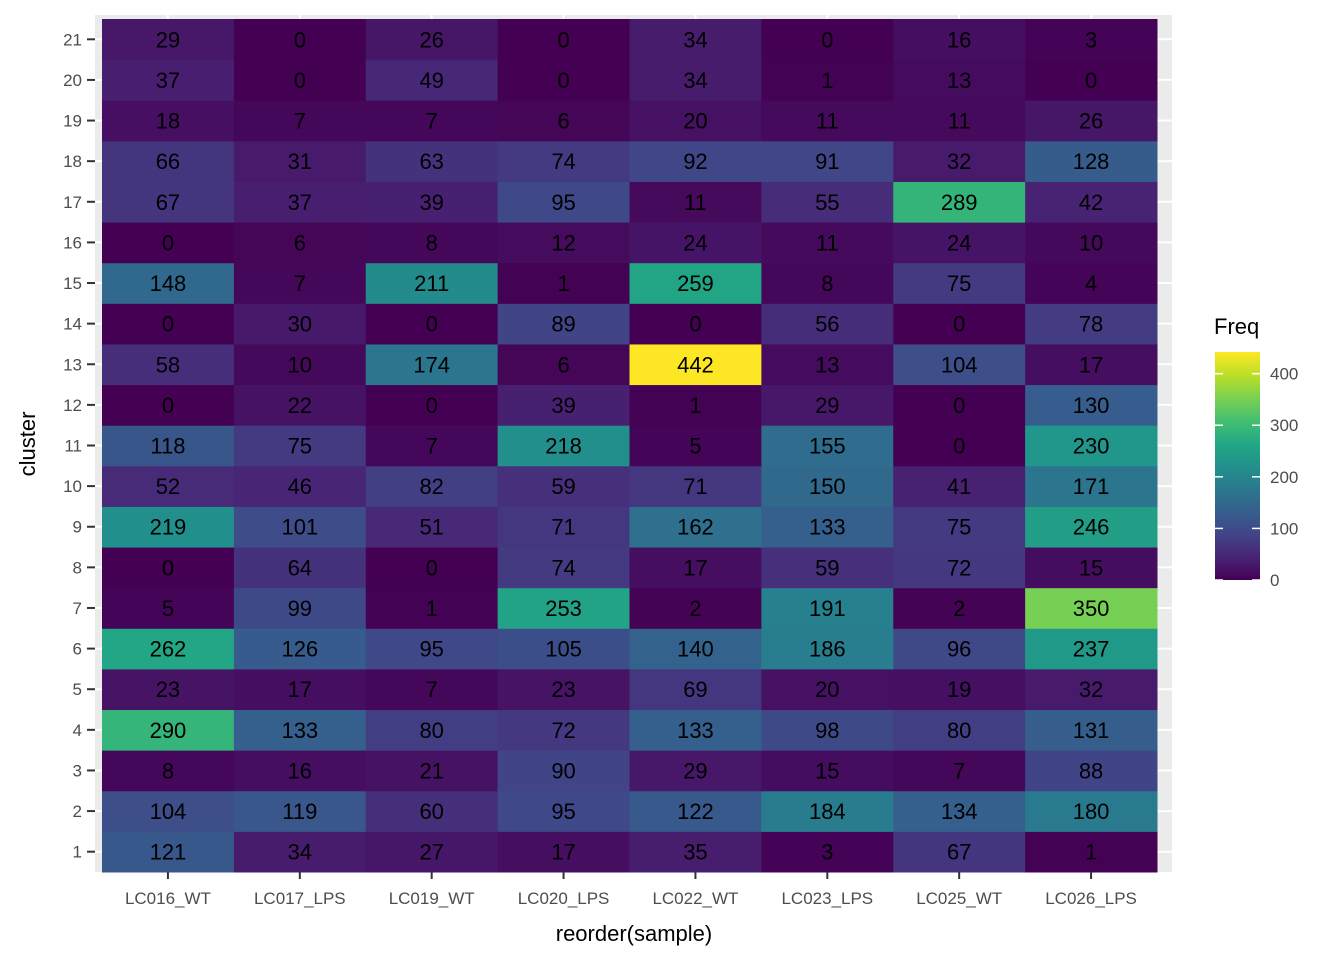 Image resolution: width=1344 pixels, height=960 pixels. I want to click on cell-value-label: 88, so click(1091, 770).